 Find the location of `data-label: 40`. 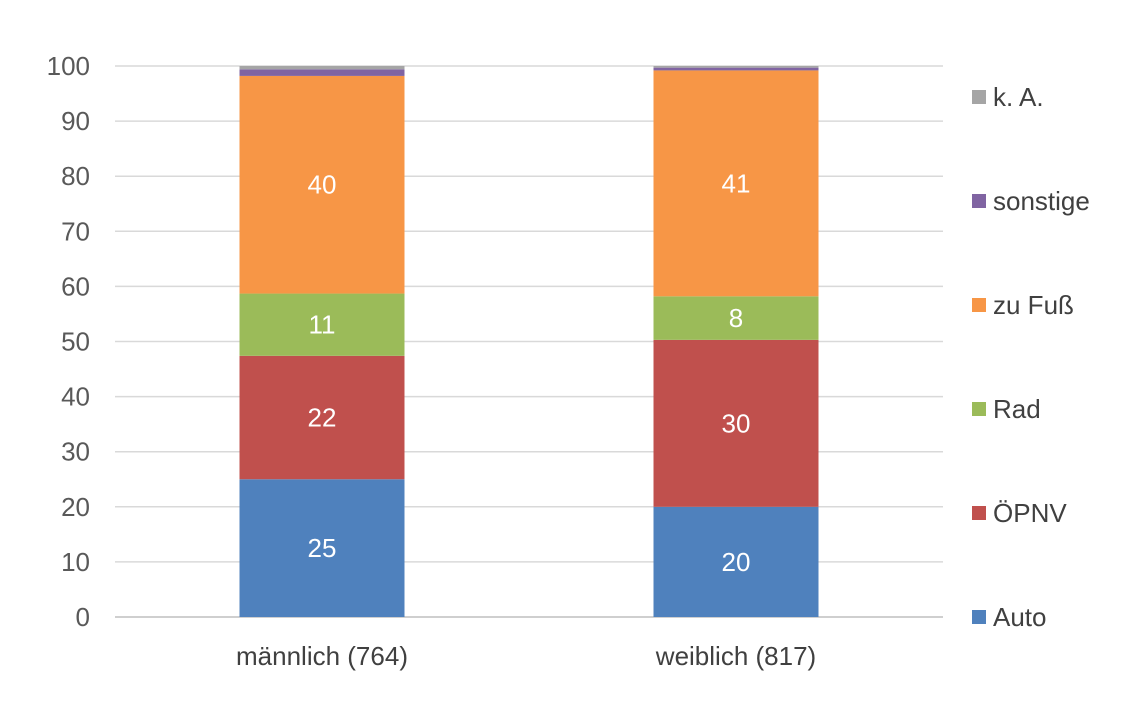

data-label: 40 is located at coordinates (322, 185).